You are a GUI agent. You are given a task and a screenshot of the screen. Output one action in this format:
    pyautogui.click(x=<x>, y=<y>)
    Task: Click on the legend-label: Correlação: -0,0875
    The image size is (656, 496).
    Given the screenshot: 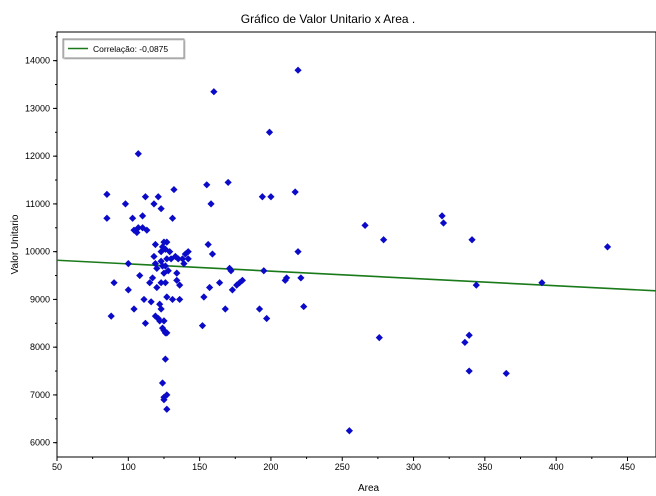 What is the action you would take?
    pyautogui.click(x=130, y=49)
    